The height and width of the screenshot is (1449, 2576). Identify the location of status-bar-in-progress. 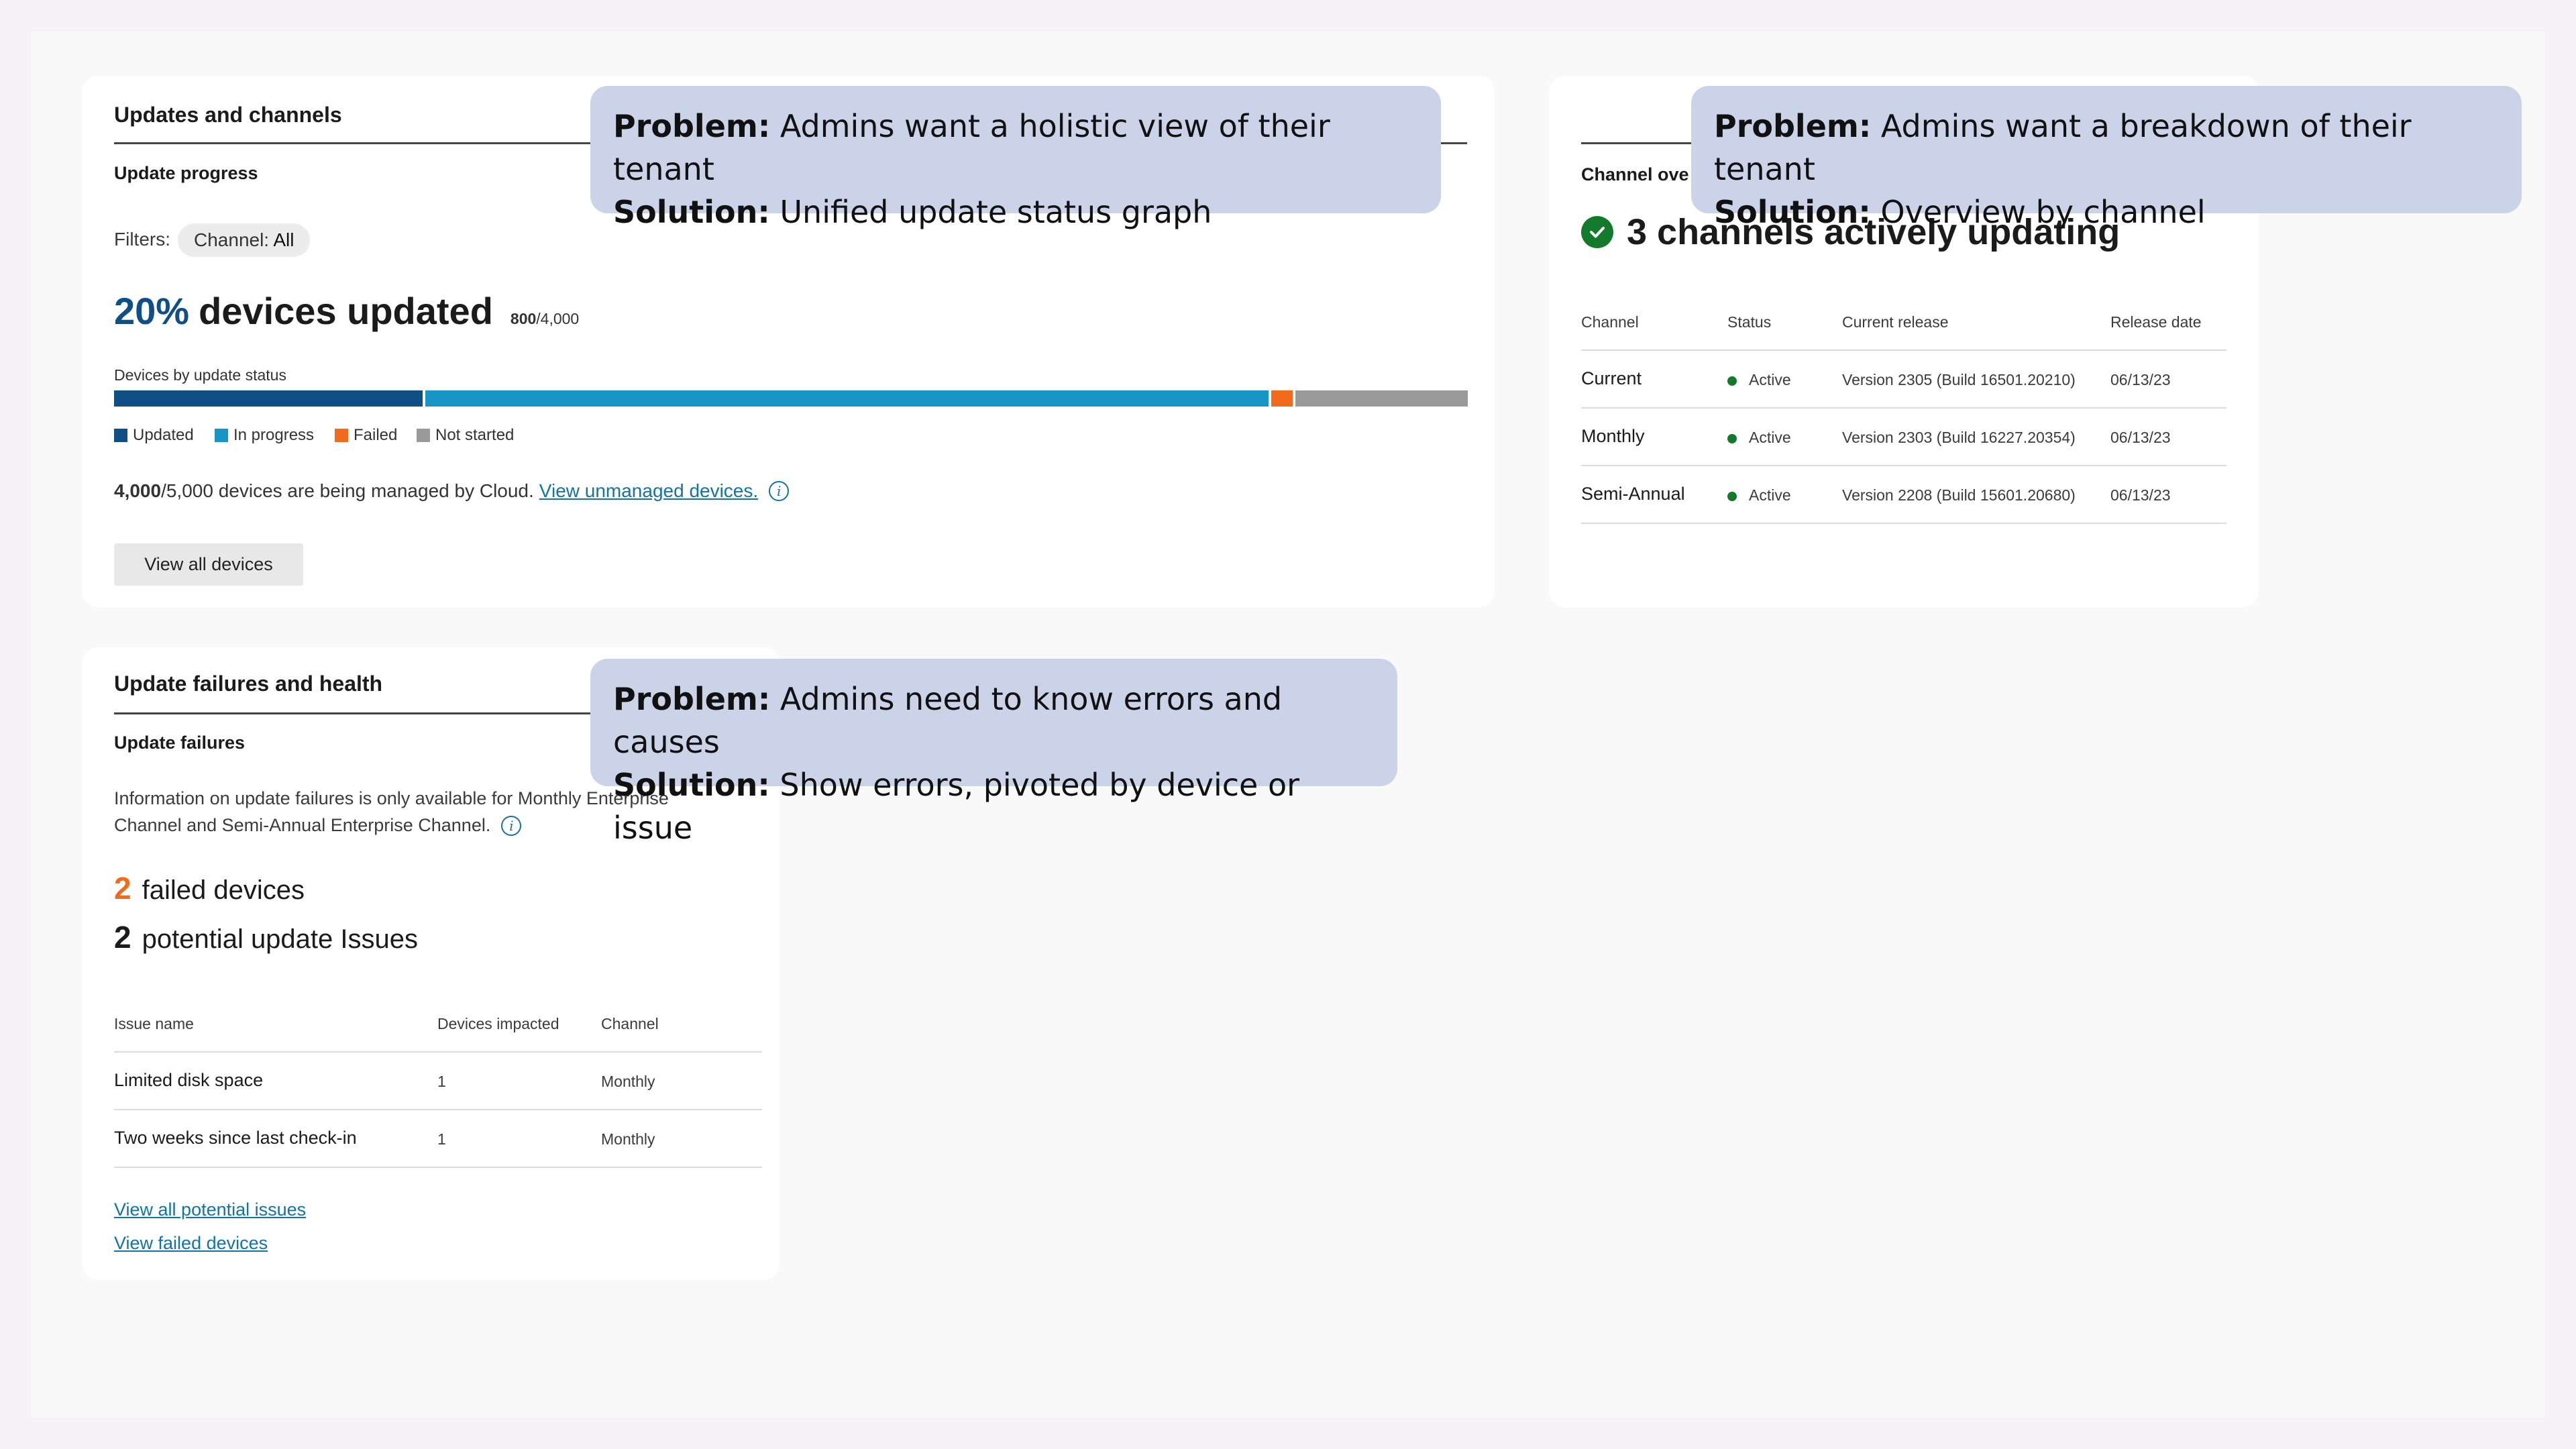
(847, 398).